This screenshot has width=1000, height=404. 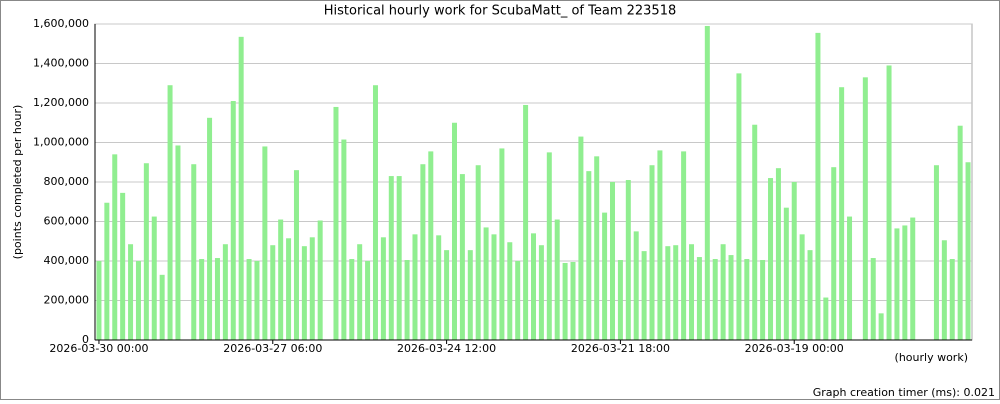 What do you see at coordinates (98, 348) in the screenshot?
I see `x-tick-label: 2026-03-30 00:00` at bounding box center [98, 348].